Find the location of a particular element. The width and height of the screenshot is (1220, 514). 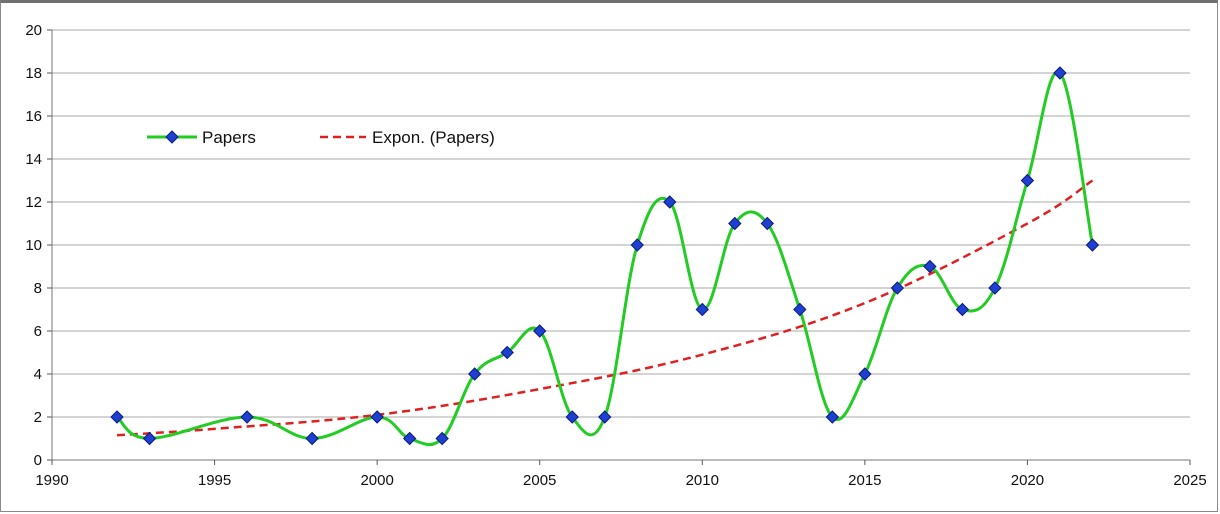

y-tick-label: 20 is located at coordinates (33, 30).